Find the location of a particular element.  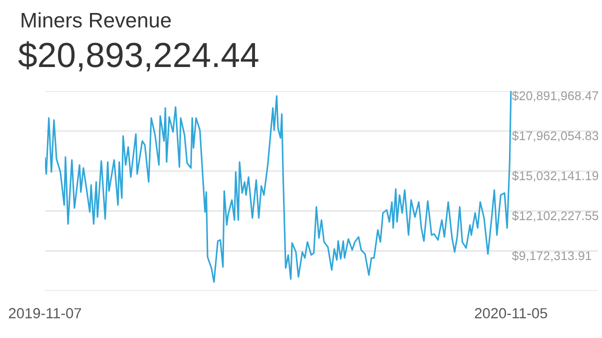

y-tick-label: $17,962,054.83 is located at coordinates (555, 136).